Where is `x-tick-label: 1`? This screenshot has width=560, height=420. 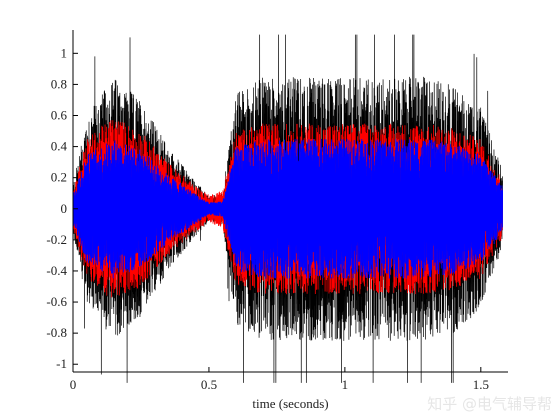
x-tick-label: 1 is located at coordinates (345, 384).